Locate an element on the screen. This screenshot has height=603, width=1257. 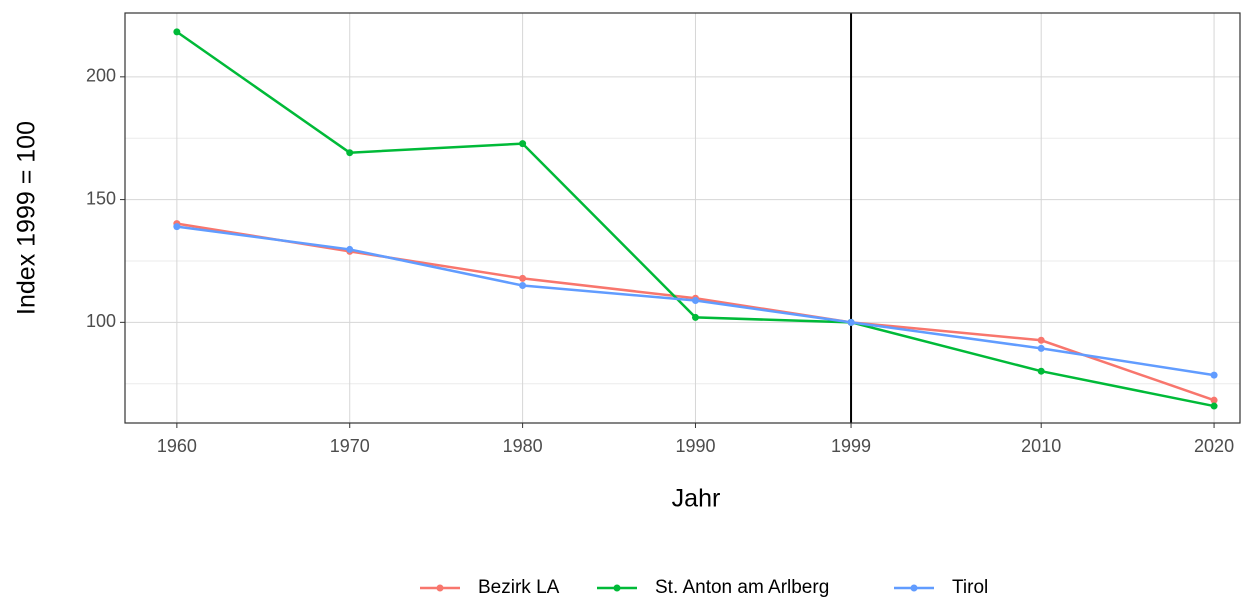
x-axis-title: Jahr is located at coordinates (696, 499).